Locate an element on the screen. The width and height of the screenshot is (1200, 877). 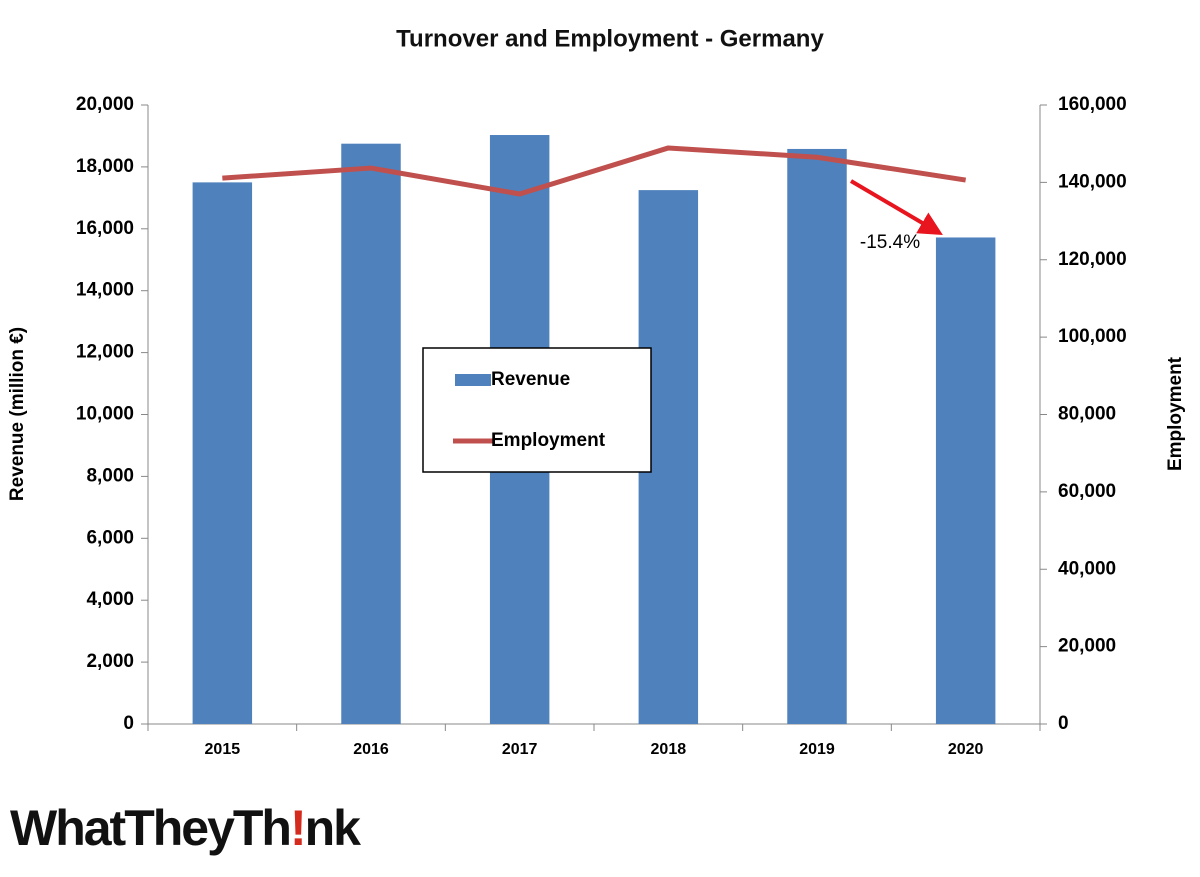
y-tick-label: 10,000 is located at coordinates (105, 414).